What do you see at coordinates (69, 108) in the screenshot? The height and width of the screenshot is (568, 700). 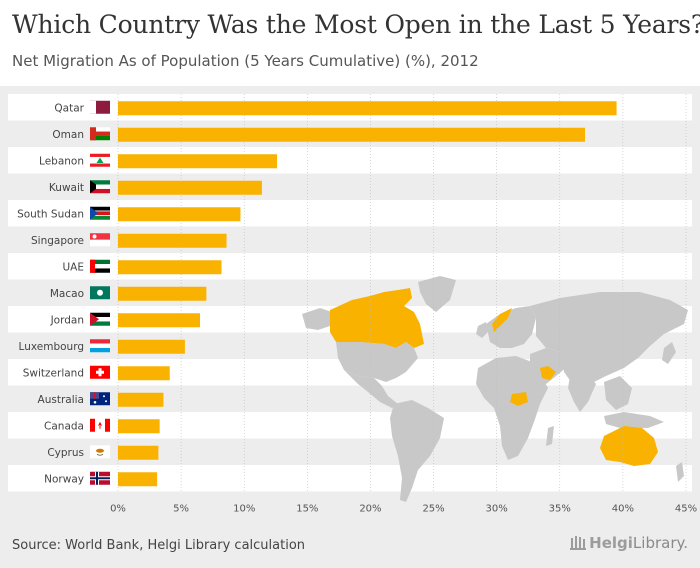 I see `category-label: Qatar` at bounding box center [69, 108].